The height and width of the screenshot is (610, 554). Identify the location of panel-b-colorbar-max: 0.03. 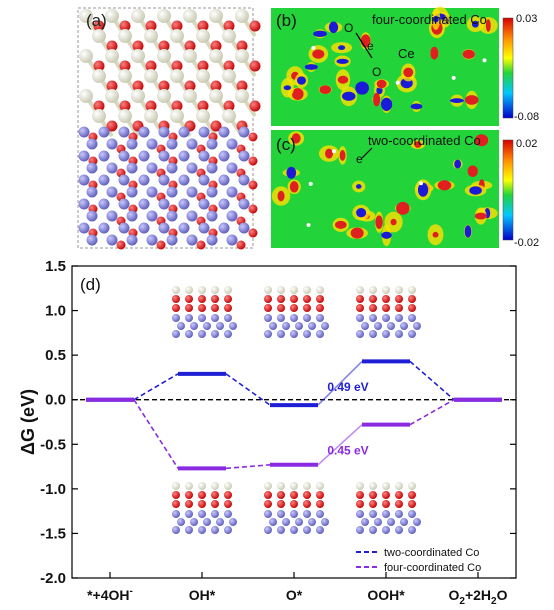
(526, 19).